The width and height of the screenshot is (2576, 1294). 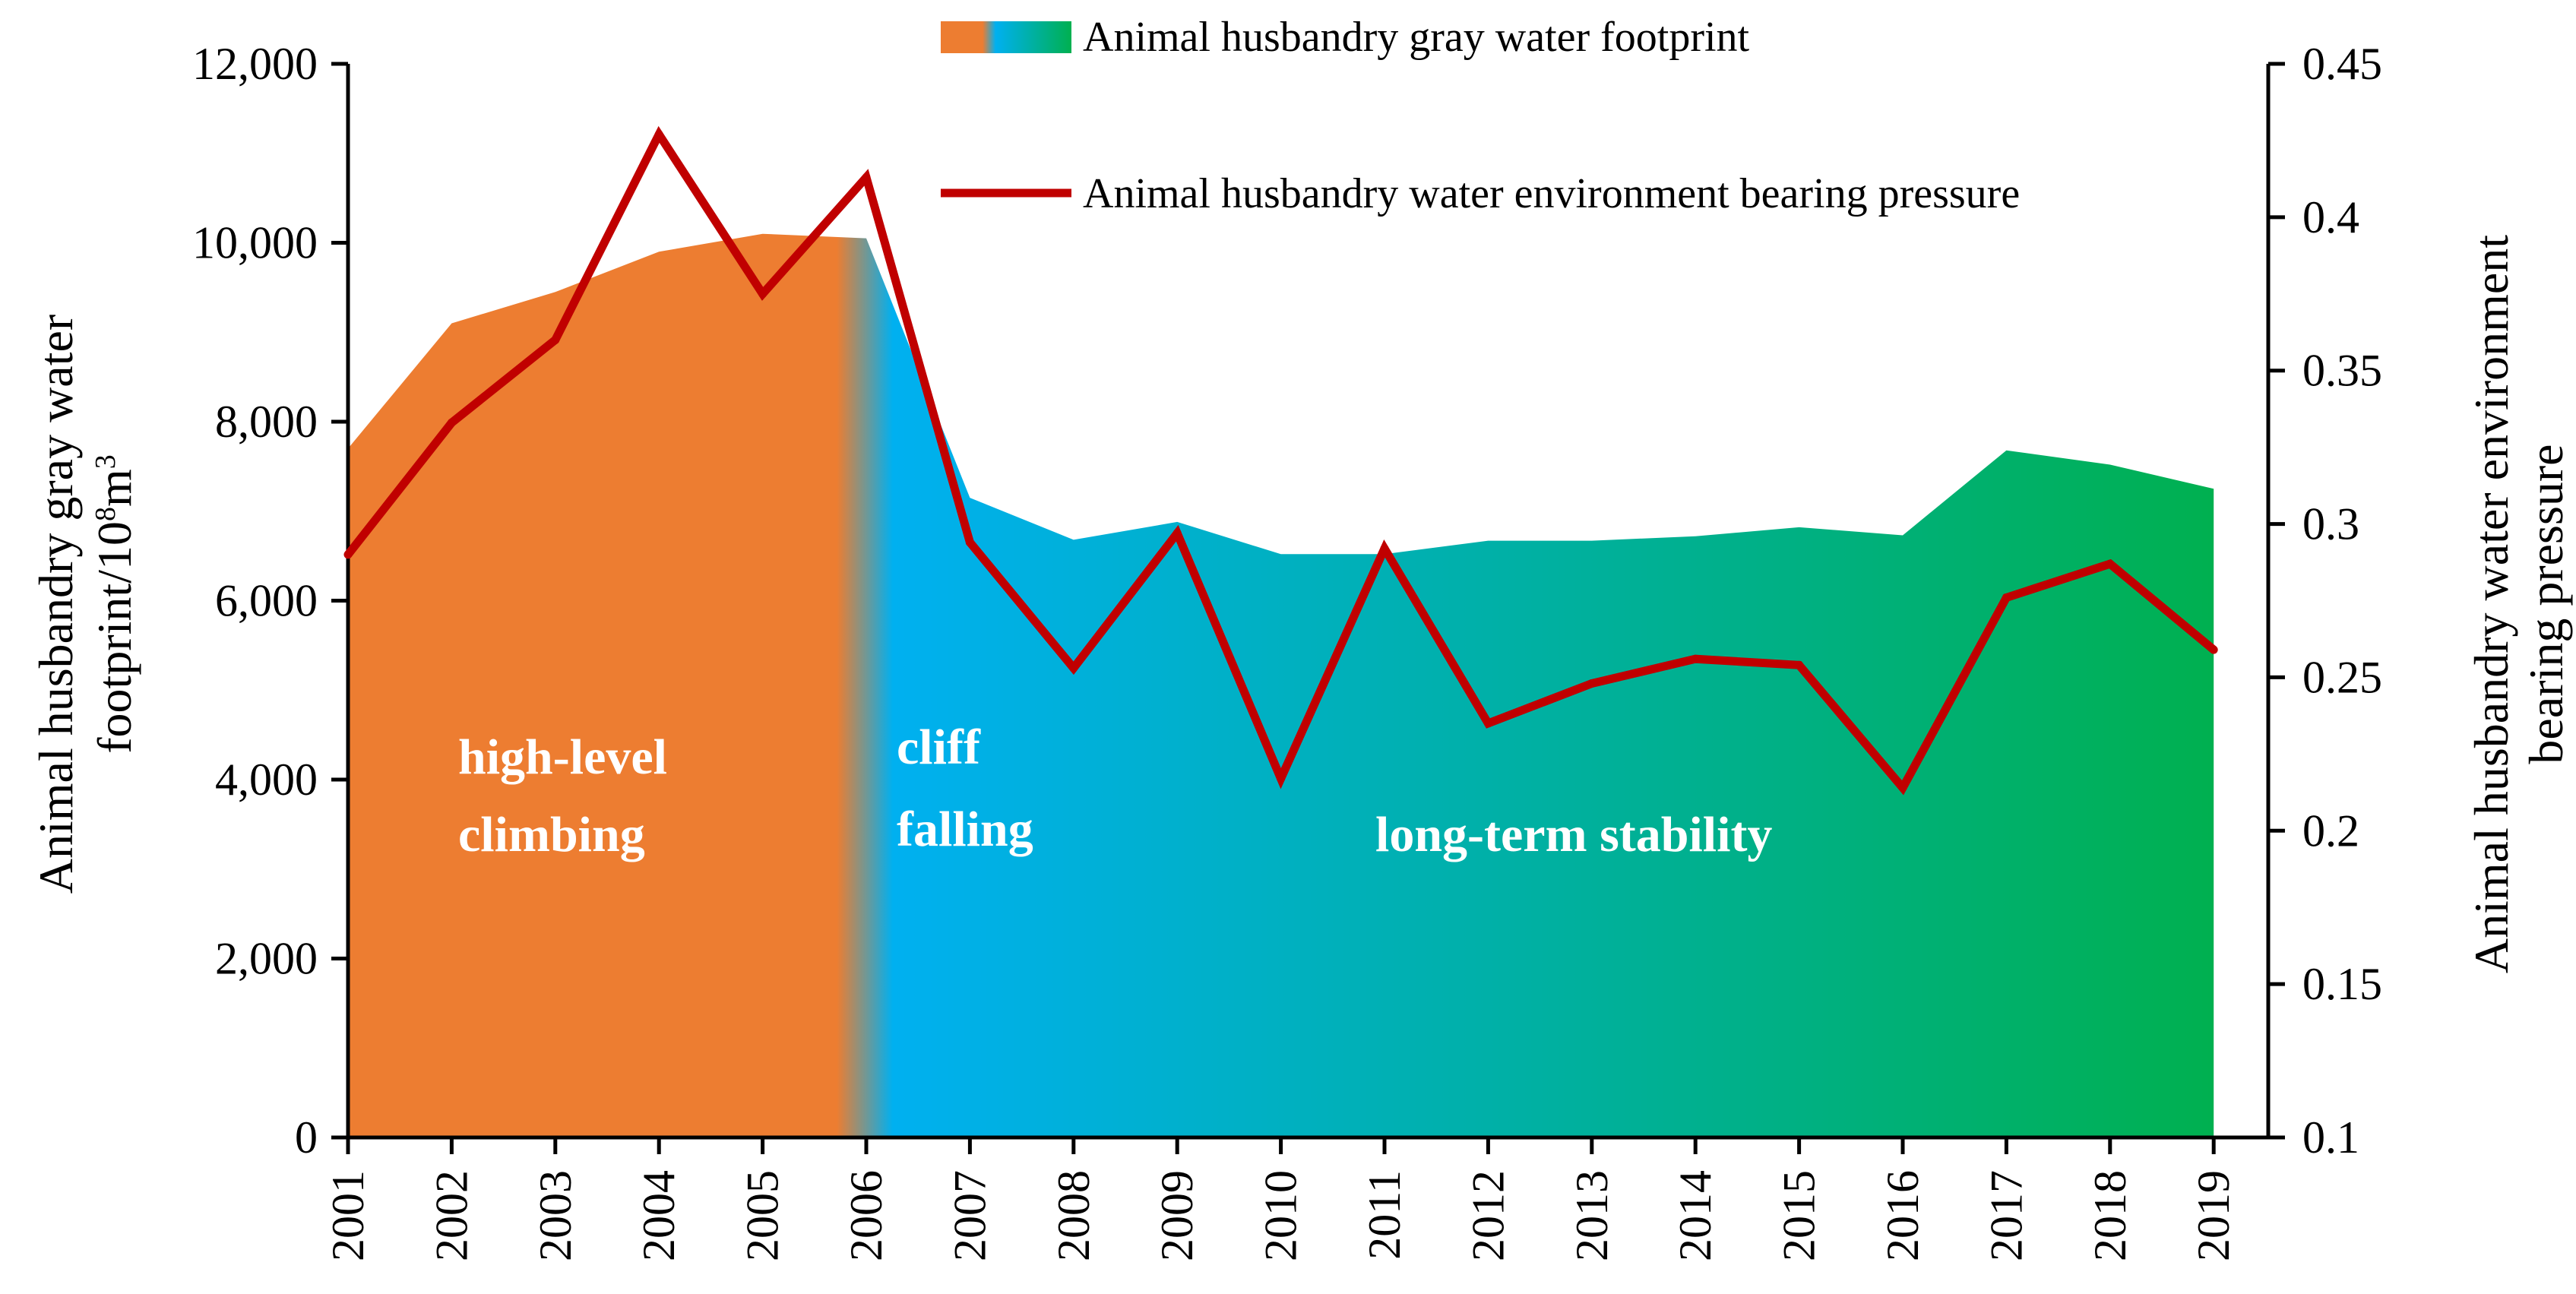 What do you see at coordinates (969, 542) in the screenshot?
I see `pressure-point-2007` at bounding box center [969, 542].